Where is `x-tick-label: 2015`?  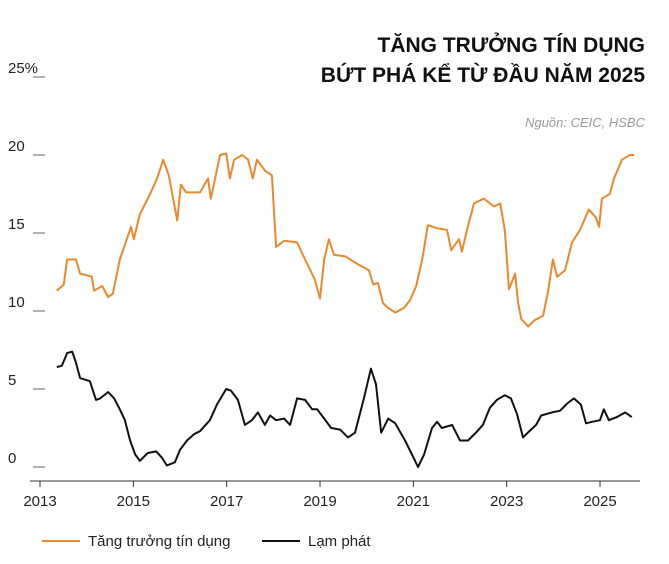
x-tick-label: 2015 is located at coordinates (133, 501).